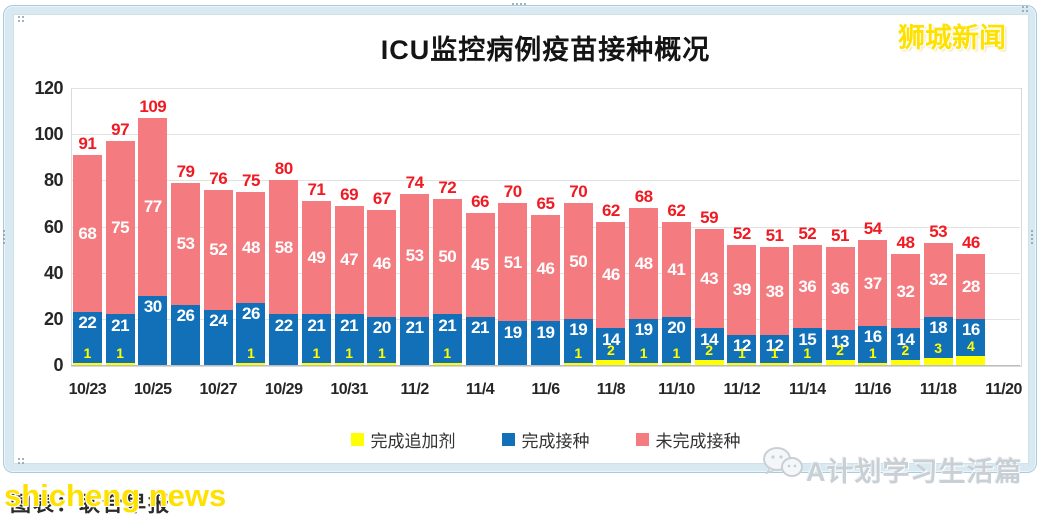  Describe the element at coordinates (480, 265) in the screenshot. I see `label-not-fully-vaccinated: 45` at that location.